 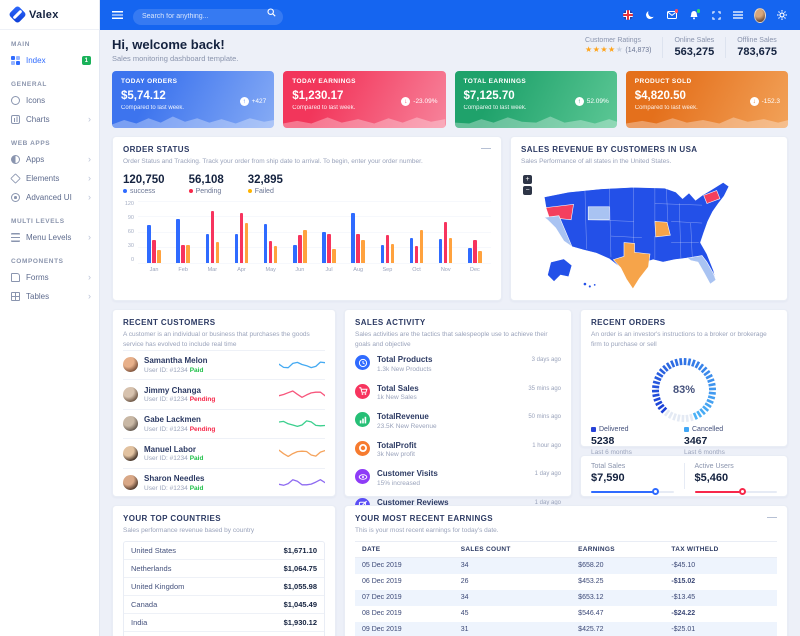 What do you see at coordinates (782, 15) in the screenshot?
I see `settings-gear-icon` at bounding box center [782, 15].